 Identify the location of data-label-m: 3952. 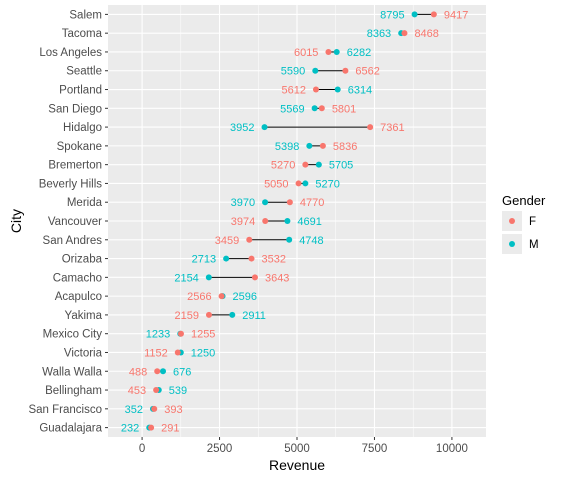
(242, 128).